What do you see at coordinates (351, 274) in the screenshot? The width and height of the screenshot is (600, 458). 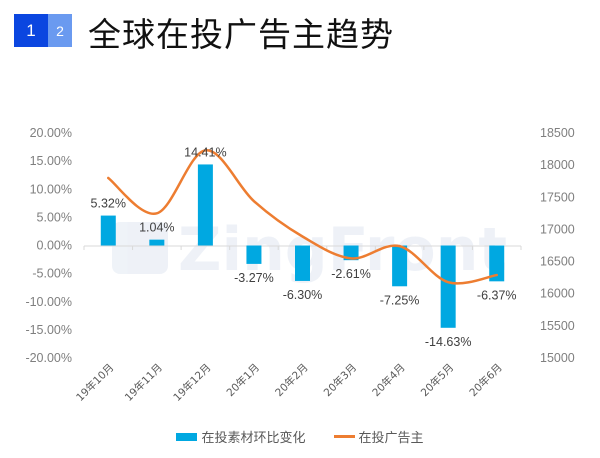 I see `bar-data-label: -2.61%` at bounding box center [351, 274].